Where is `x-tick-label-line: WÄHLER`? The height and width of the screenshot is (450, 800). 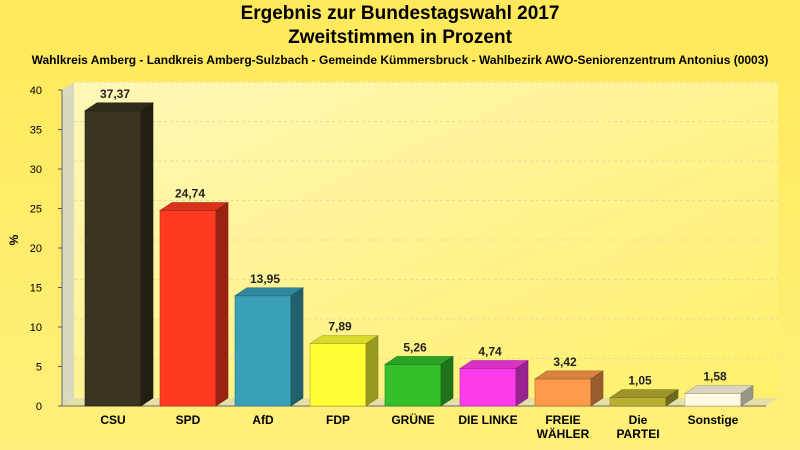 x-tick-label-line: WÄHLER is located at coordinates (563, 433).